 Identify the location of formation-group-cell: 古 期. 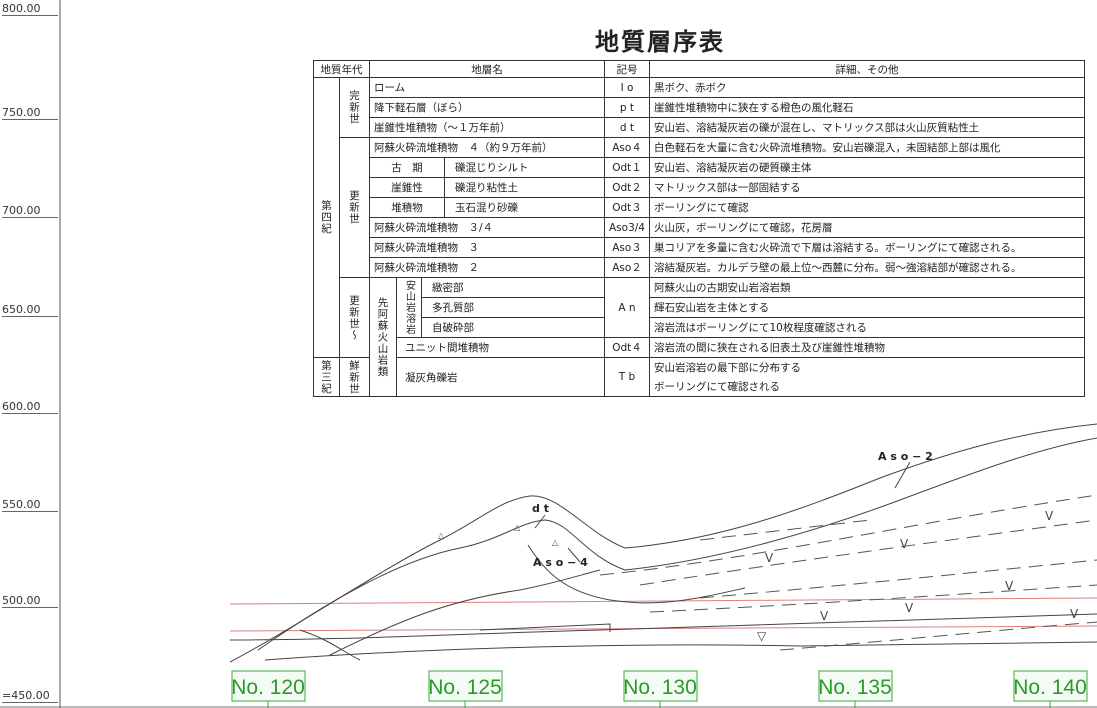
(407, 167).